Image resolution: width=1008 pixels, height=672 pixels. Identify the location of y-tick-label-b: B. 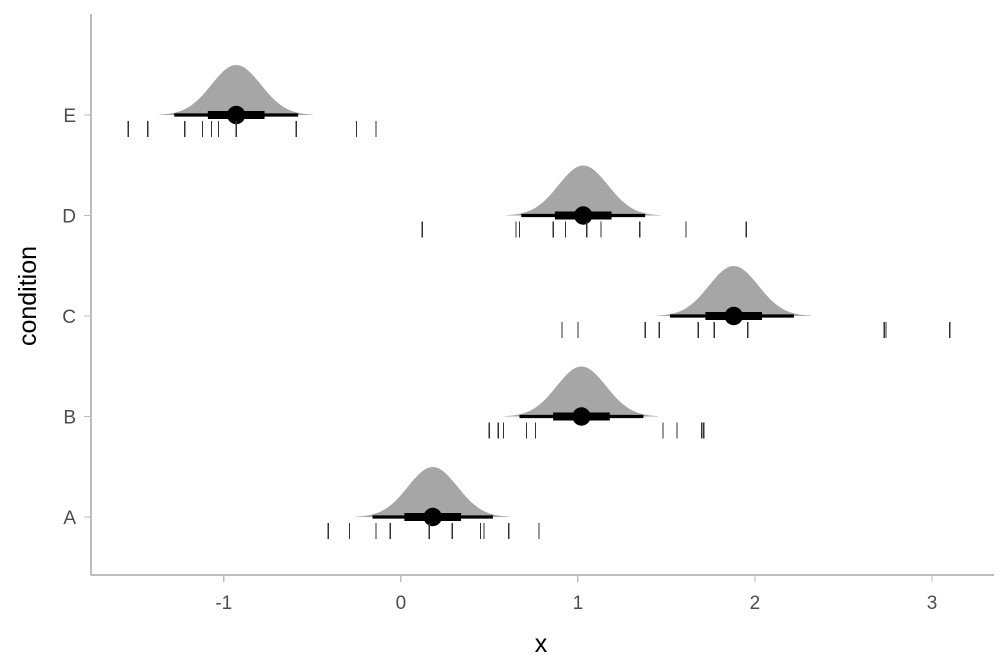
(69, 418).